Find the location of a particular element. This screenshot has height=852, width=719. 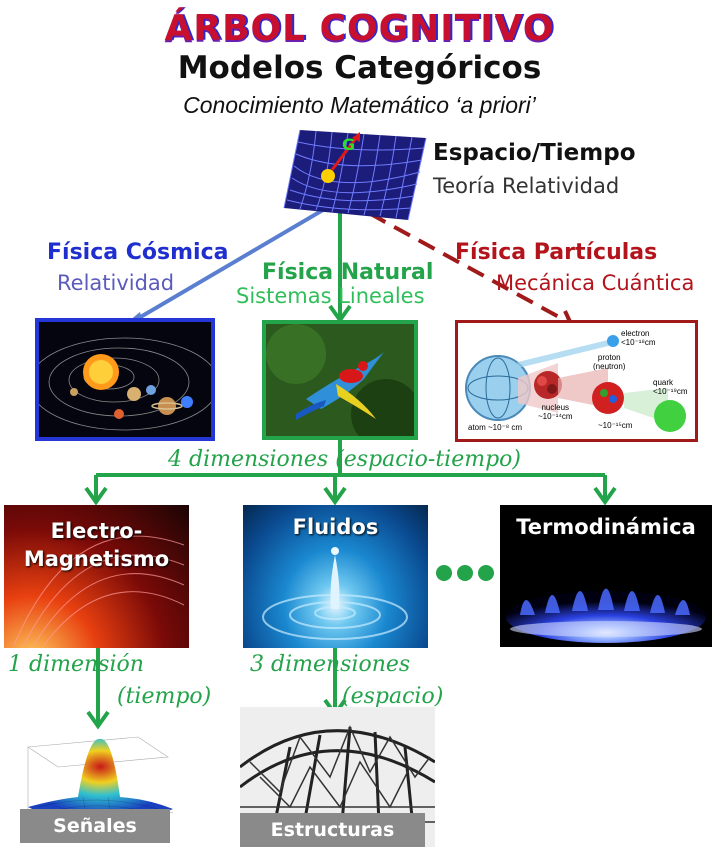

leaf-structures-title: Estructuras is located at coordinates (332, 830).